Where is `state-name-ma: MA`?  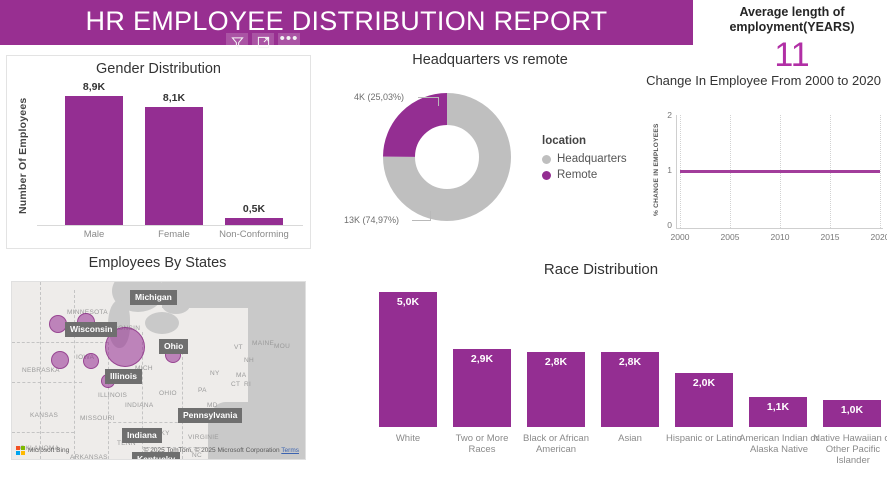 state-name-ma: MA is located at coordinates (241, 375).